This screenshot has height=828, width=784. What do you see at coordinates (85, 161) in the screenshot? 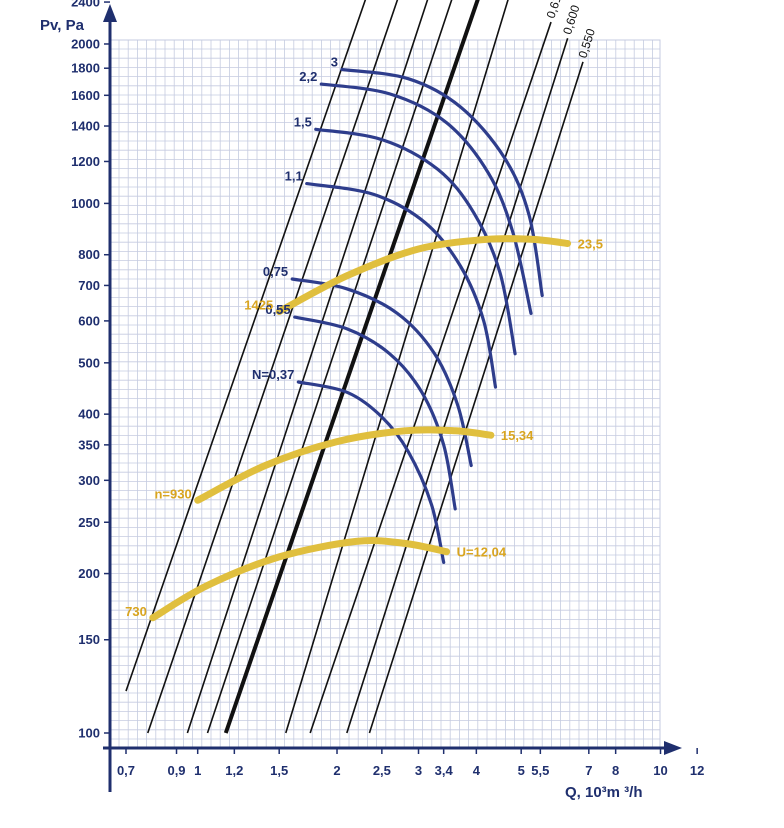
I see `y-tick-label: 1200` at bounding box center [85, 161].